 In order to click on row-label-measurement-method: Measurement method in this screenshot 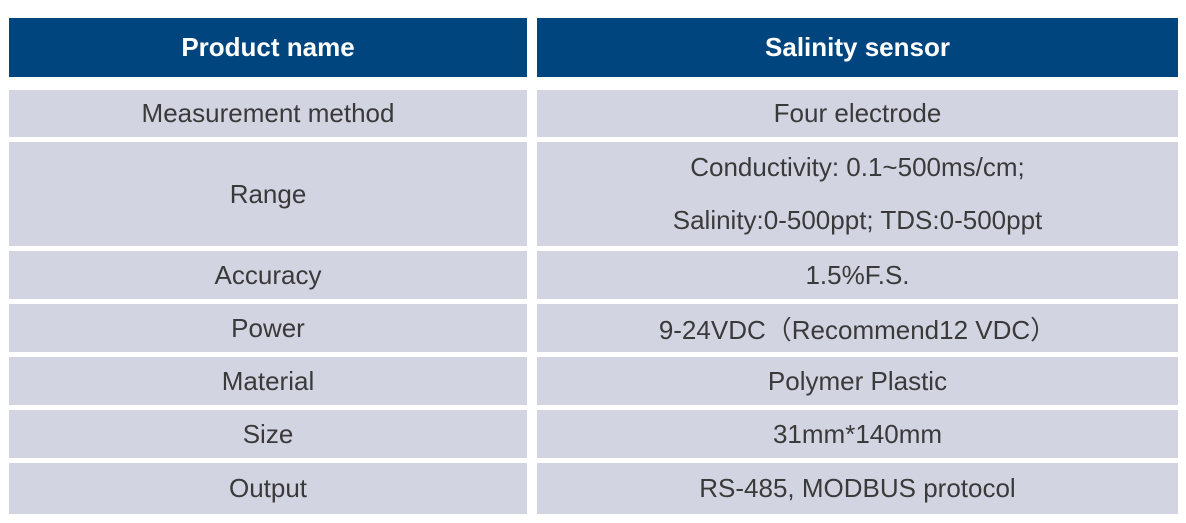, I will do `click(268, 113)`.